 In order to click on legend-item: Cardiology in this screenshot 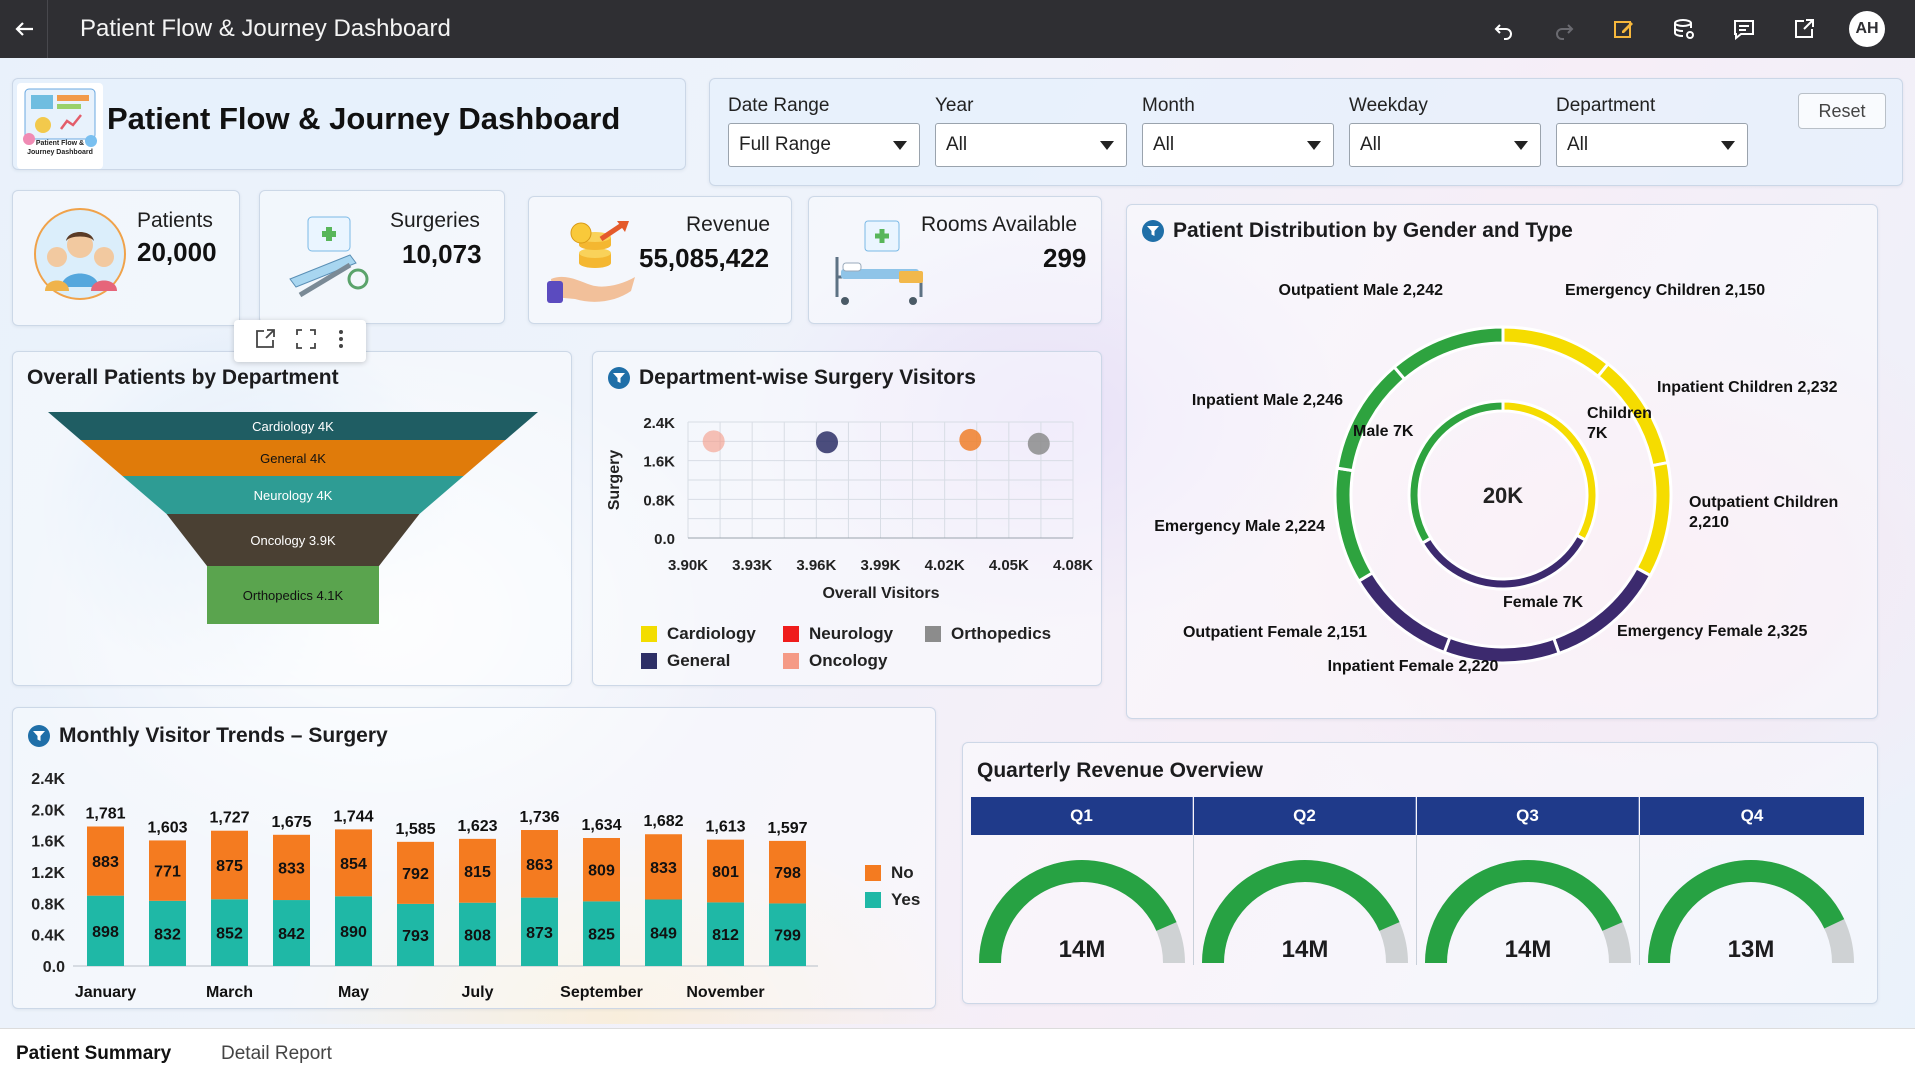, I will do `click(698, 634)`.